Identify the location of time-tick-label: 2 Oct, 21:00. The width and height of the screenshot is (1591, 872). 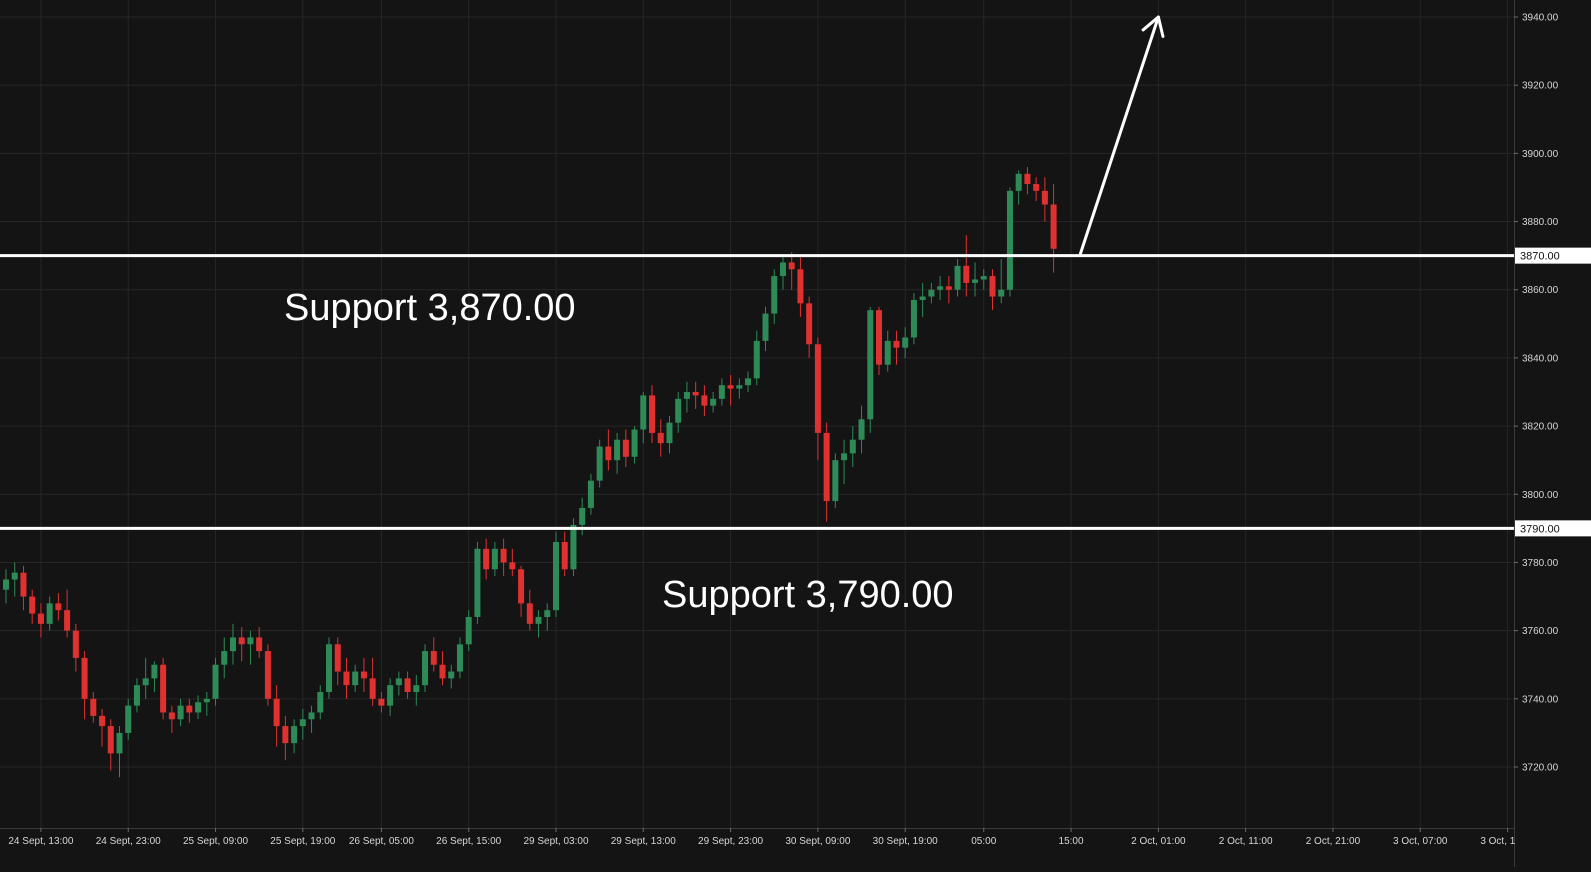
(1333, 841).